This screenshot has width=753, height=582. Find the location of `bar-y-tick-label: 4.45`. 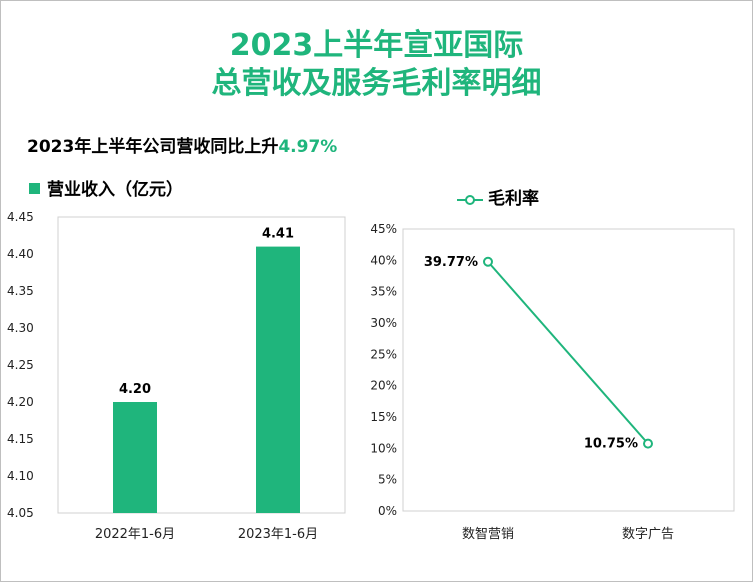

bar-y-tick-label: 4.45 is located at coordinates (20, 217).